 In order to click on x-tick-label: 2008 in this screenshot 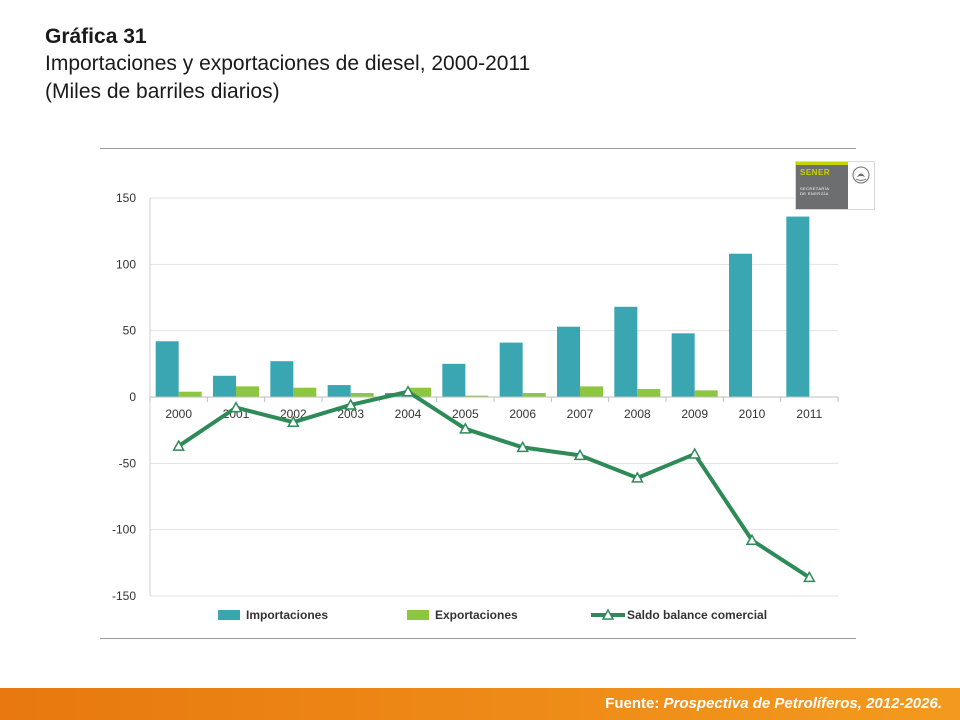, I will do `click(637, 414)`.